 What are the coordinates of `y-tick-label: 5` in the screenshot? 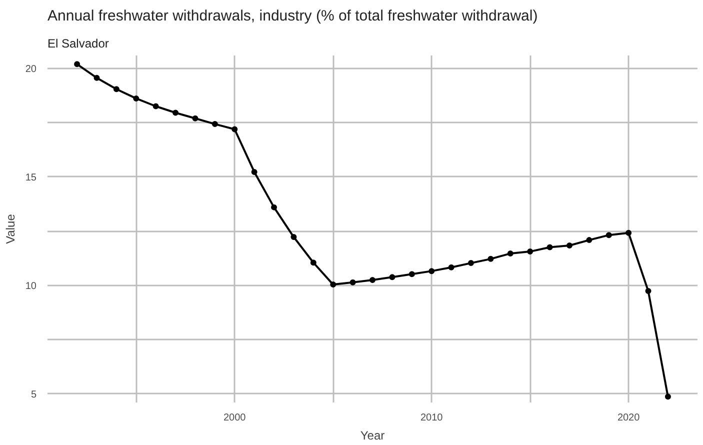 It's located at (33, 394).